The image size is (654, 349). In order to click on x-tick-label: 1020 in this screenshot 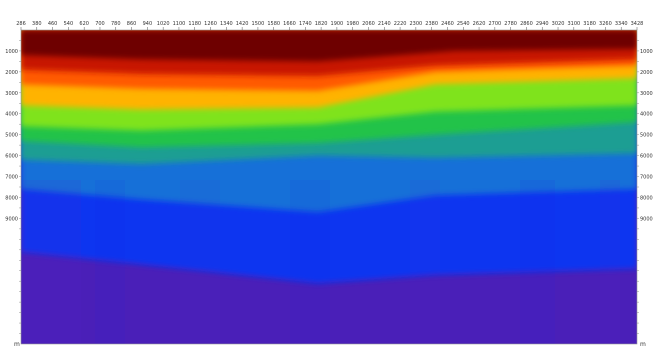, I will do `click(163, 24)`.